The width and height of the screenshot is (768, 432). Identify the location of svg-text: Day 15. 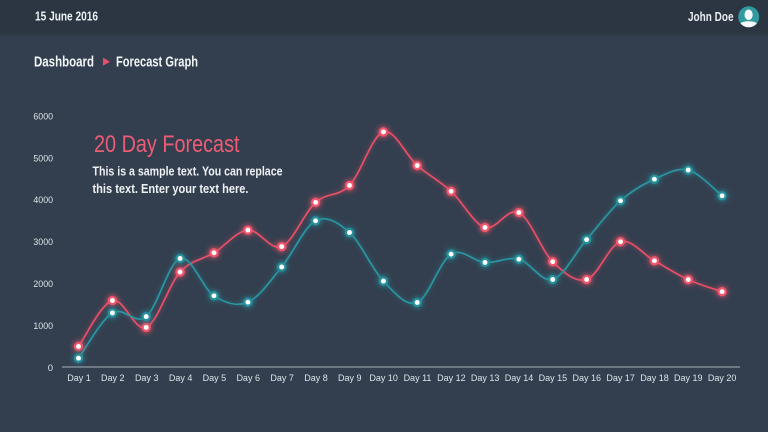
(553, 378).